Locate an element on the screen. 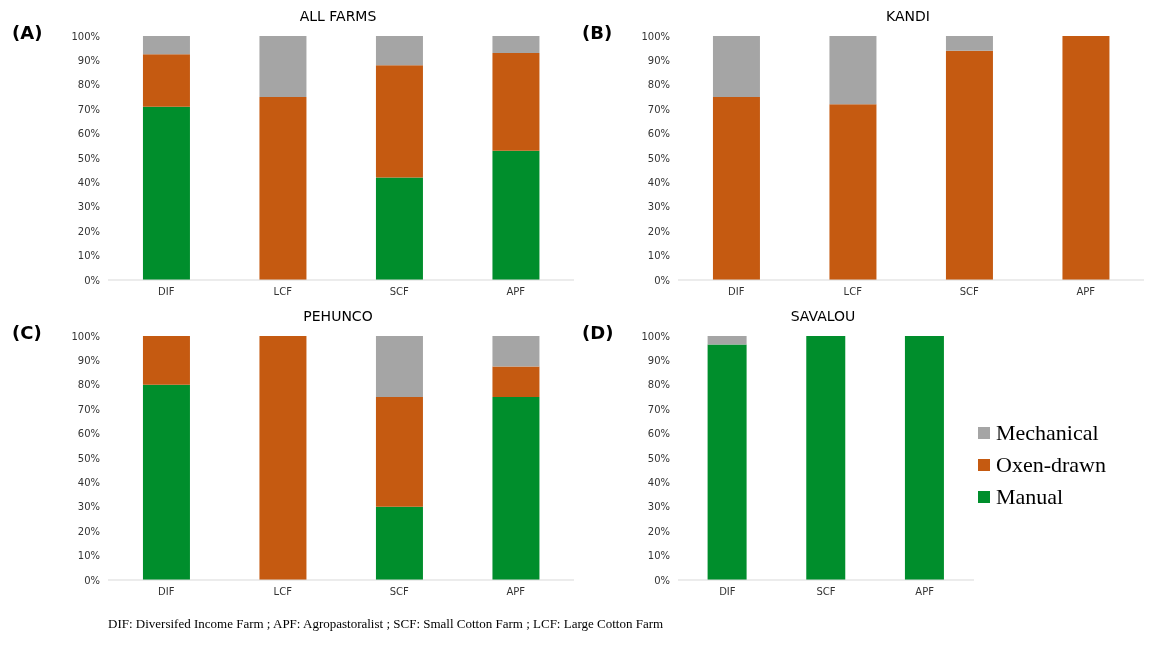 This screenshot has width=1157, height=667. chart-title: PEHUNCO is located at coordinates (338, 316).